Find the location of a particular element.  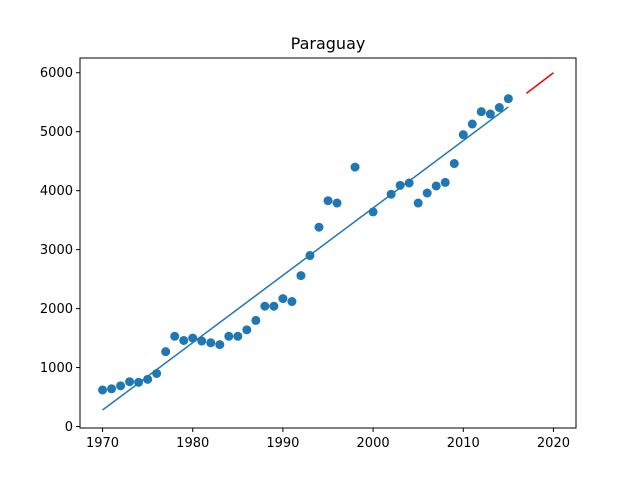

projection-line is located at coordinates (539, 83).